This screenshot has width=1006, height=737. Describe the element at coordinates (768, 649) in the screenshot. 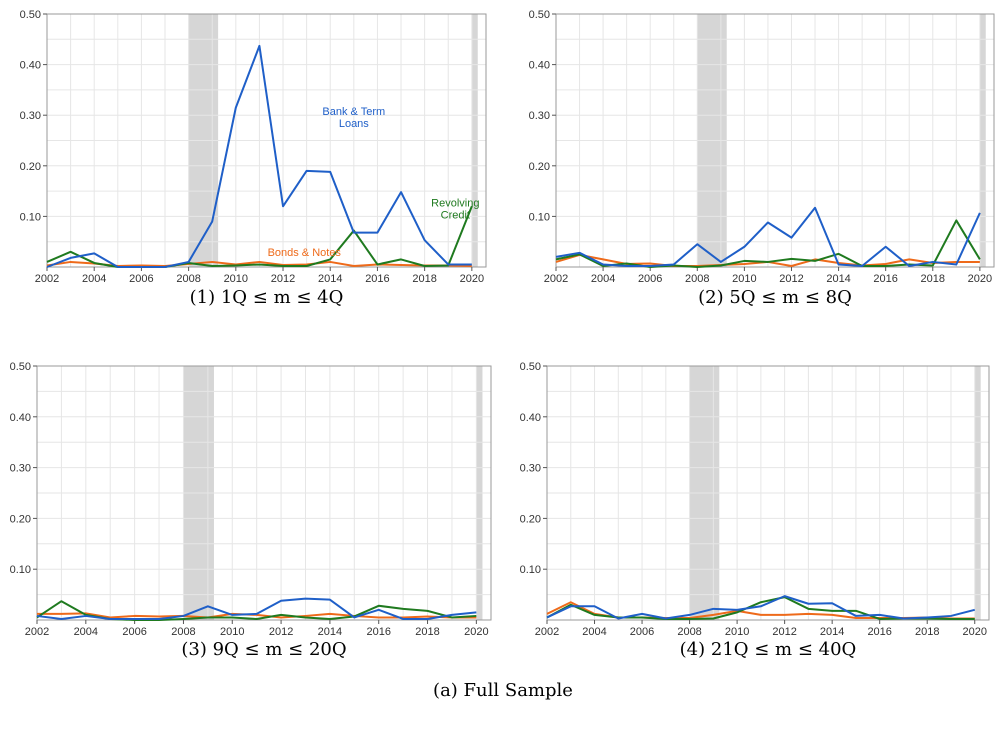

I see `panel-caption: (4) 21Q ≤ m ≤ 40Q` at that location.